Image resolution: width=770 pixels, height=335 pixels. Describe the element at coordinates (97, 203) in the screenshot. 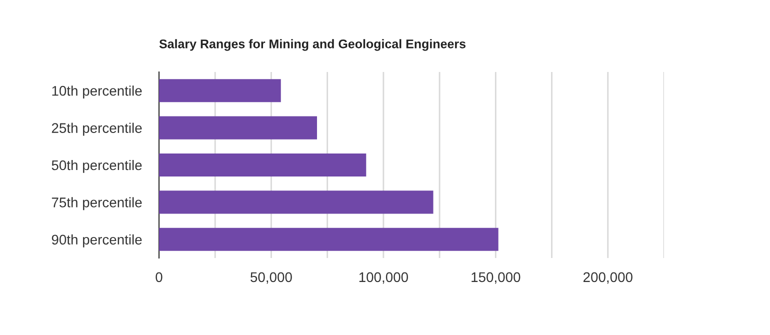

I see `y-tick-label: 75th percentile` at that location.